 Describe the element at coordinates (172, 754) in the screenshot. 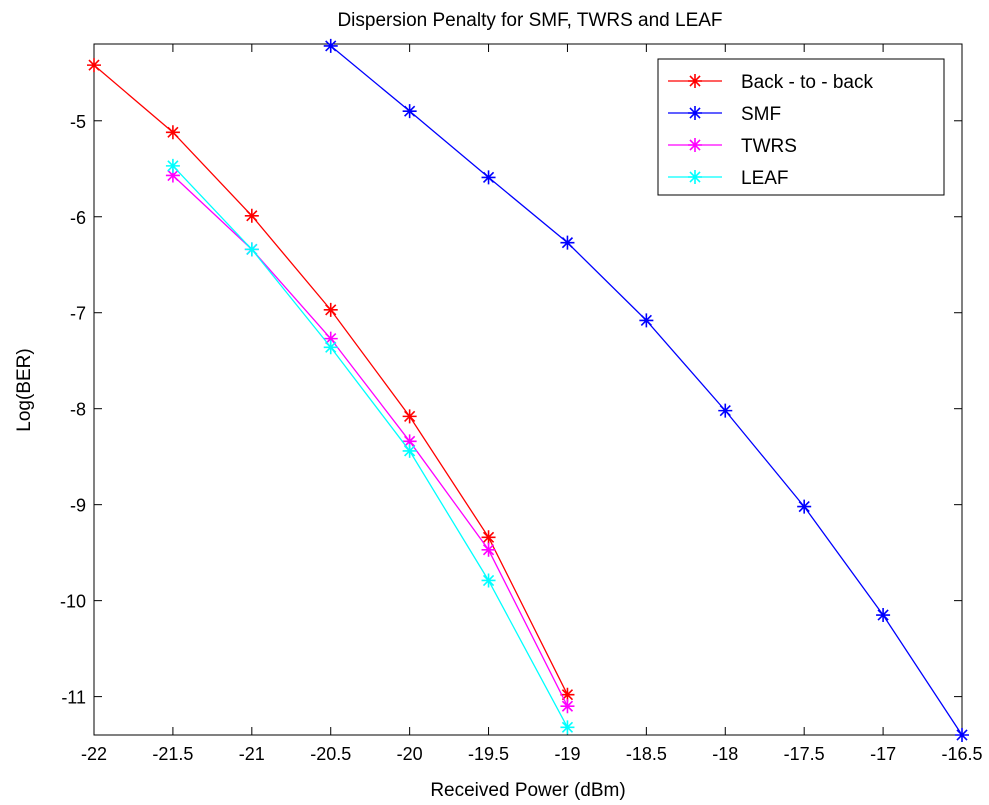

I see `x-tick-label: -21.5` at that location.